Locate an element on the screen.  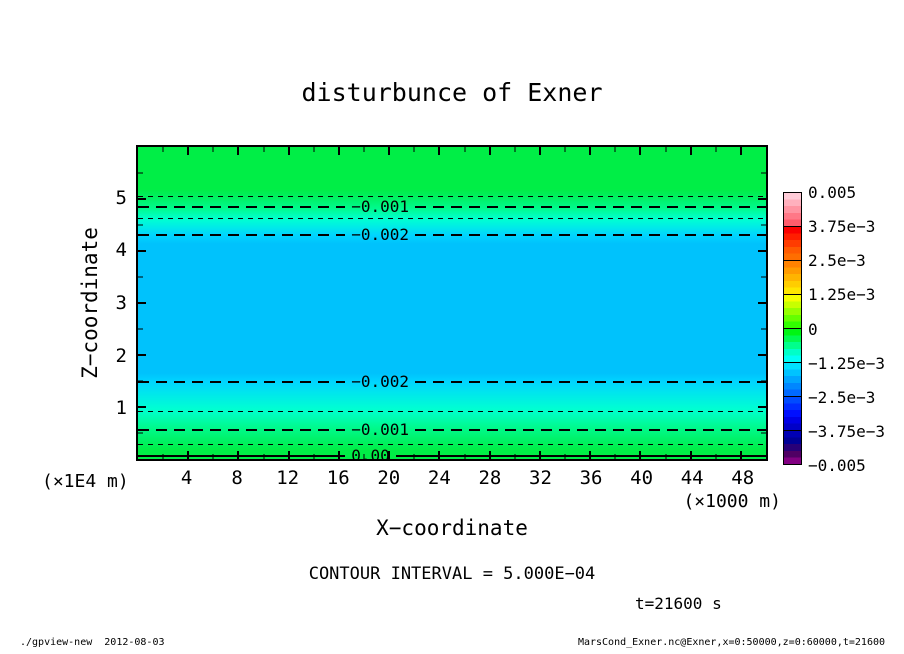
chart-title: disturbunce of Exner is located at coordinates (452, 92).